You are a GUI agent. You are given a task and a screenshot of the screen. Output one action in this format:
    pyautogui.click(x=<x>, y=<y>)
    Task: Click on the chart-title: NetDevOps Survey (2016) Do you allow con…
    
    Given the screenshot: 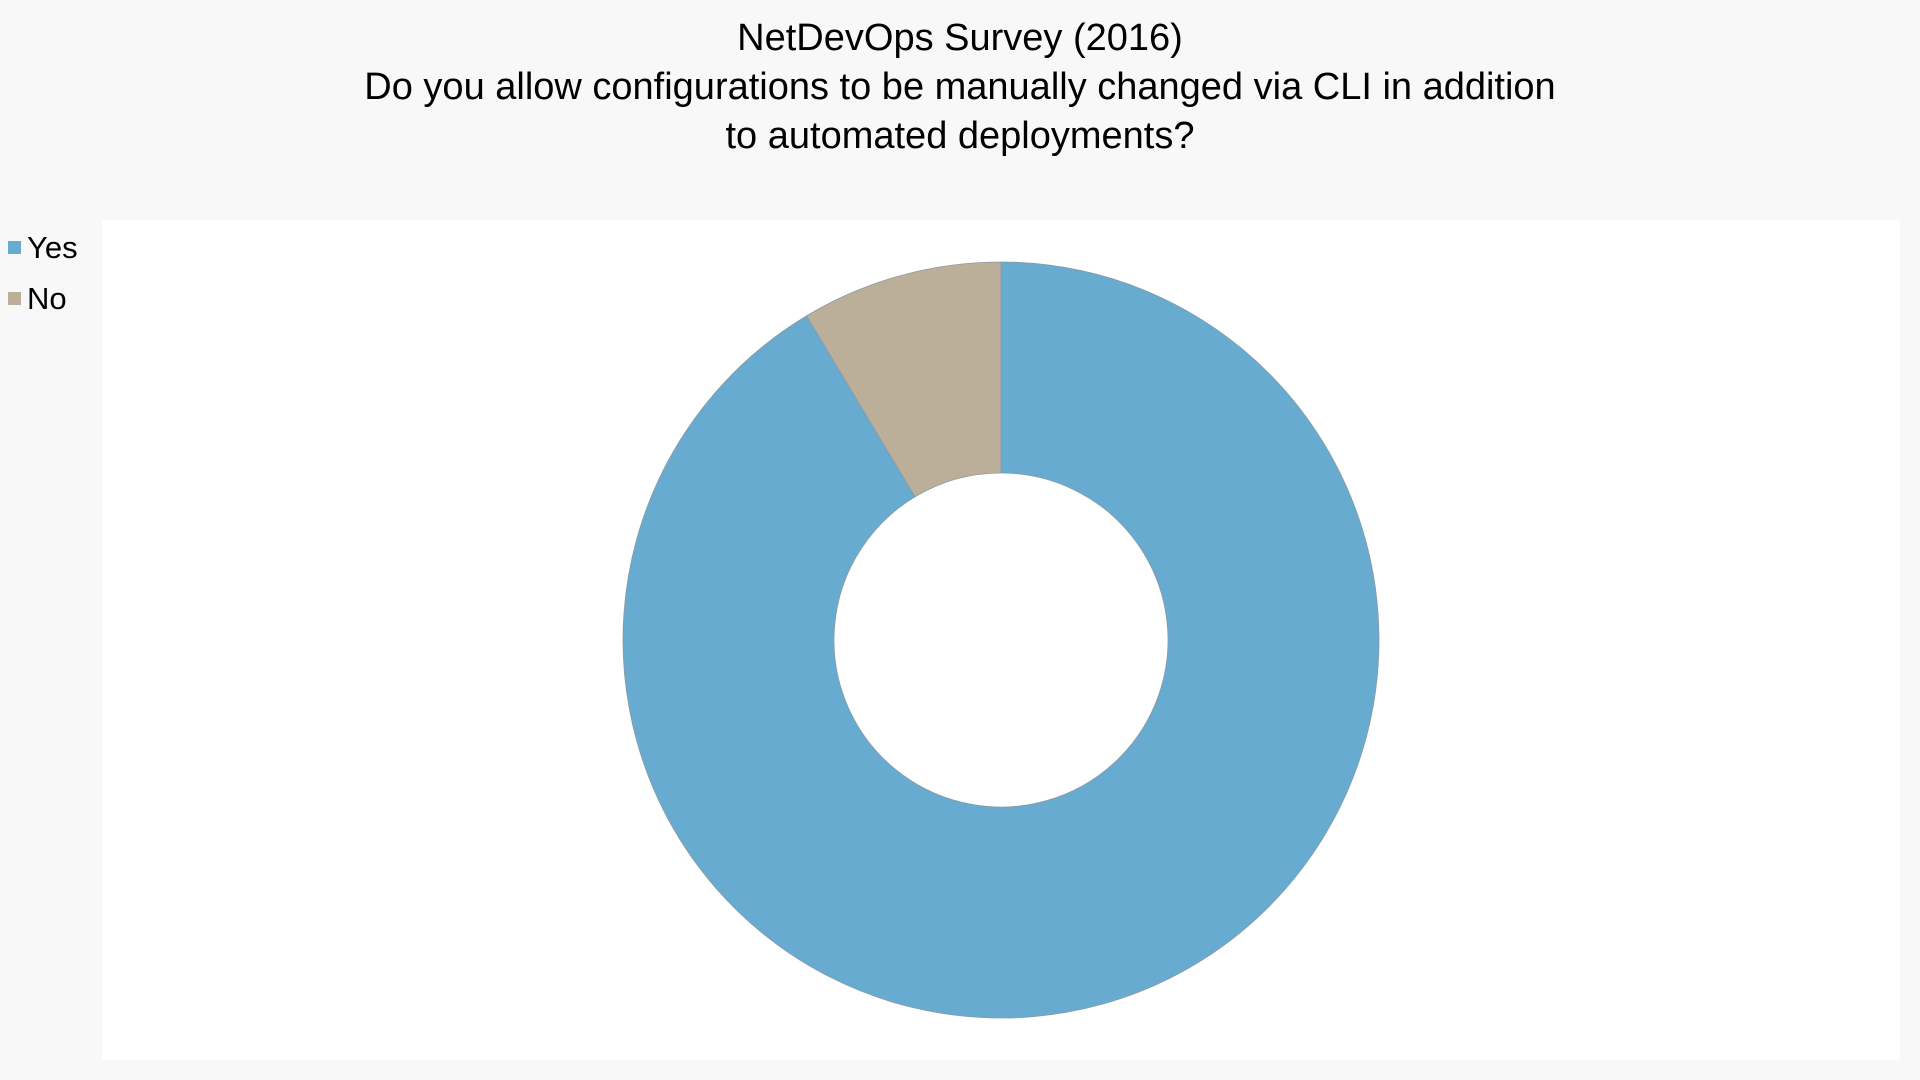 What is the action you would take?
    pyautogui.click(x=960, y=87)
    